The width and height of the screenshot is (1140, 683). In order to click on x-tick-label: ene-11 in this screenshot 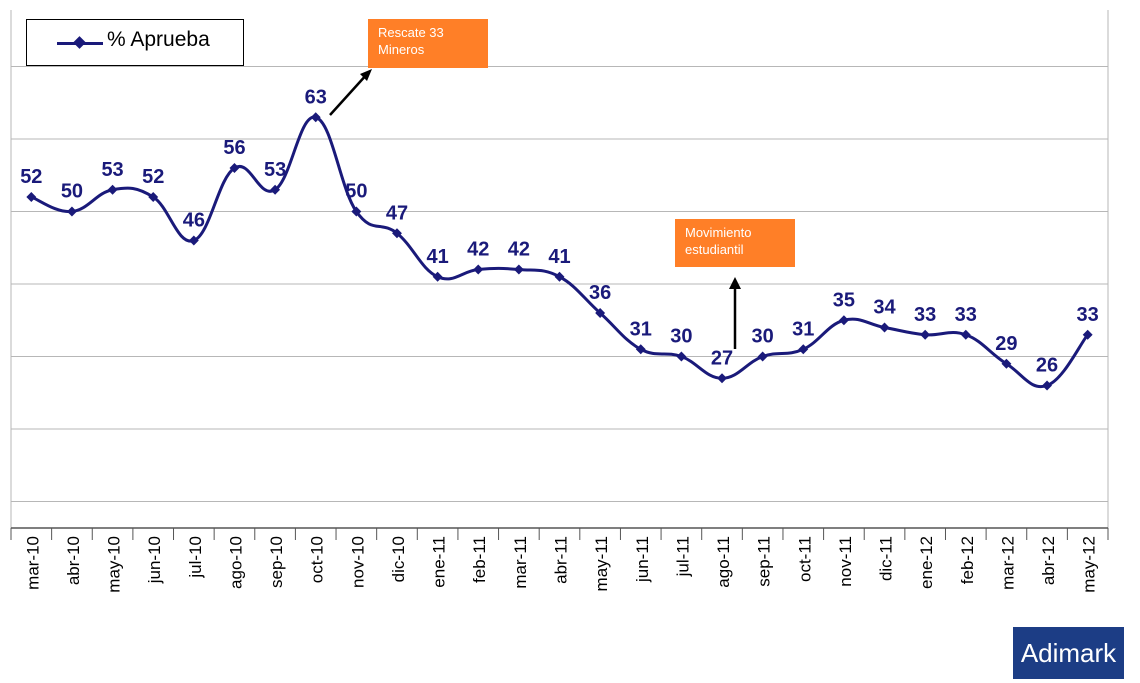, I will do `click(439, 562)`.